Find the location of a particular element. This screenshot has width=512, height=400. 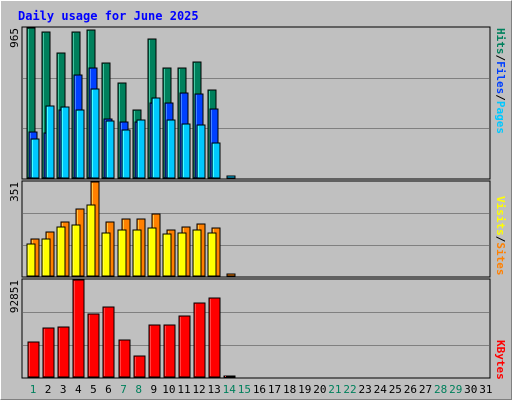

x-tick-label-day-16: 16 is located at coordinates (259, 389).